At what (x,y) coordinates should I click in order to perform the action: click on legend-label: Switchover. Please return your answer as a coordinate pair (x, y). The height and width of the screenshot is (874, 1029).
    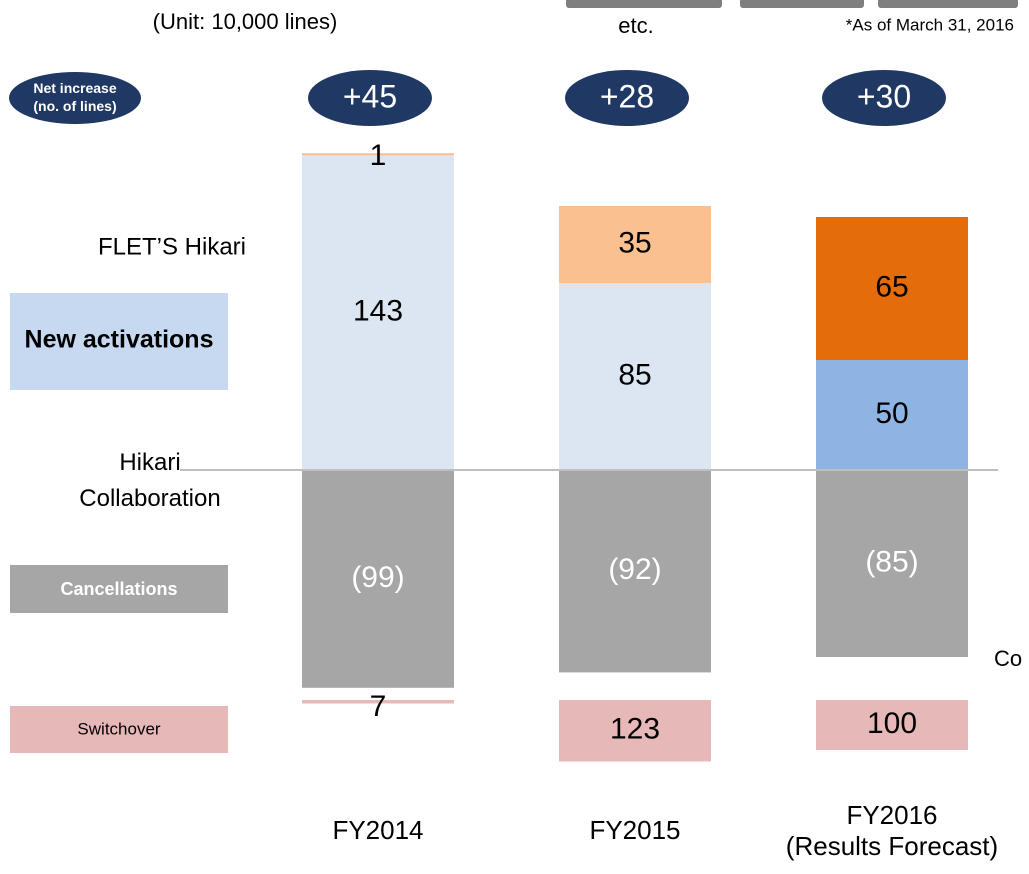
    Looking at the image, I should click on (118, 728).